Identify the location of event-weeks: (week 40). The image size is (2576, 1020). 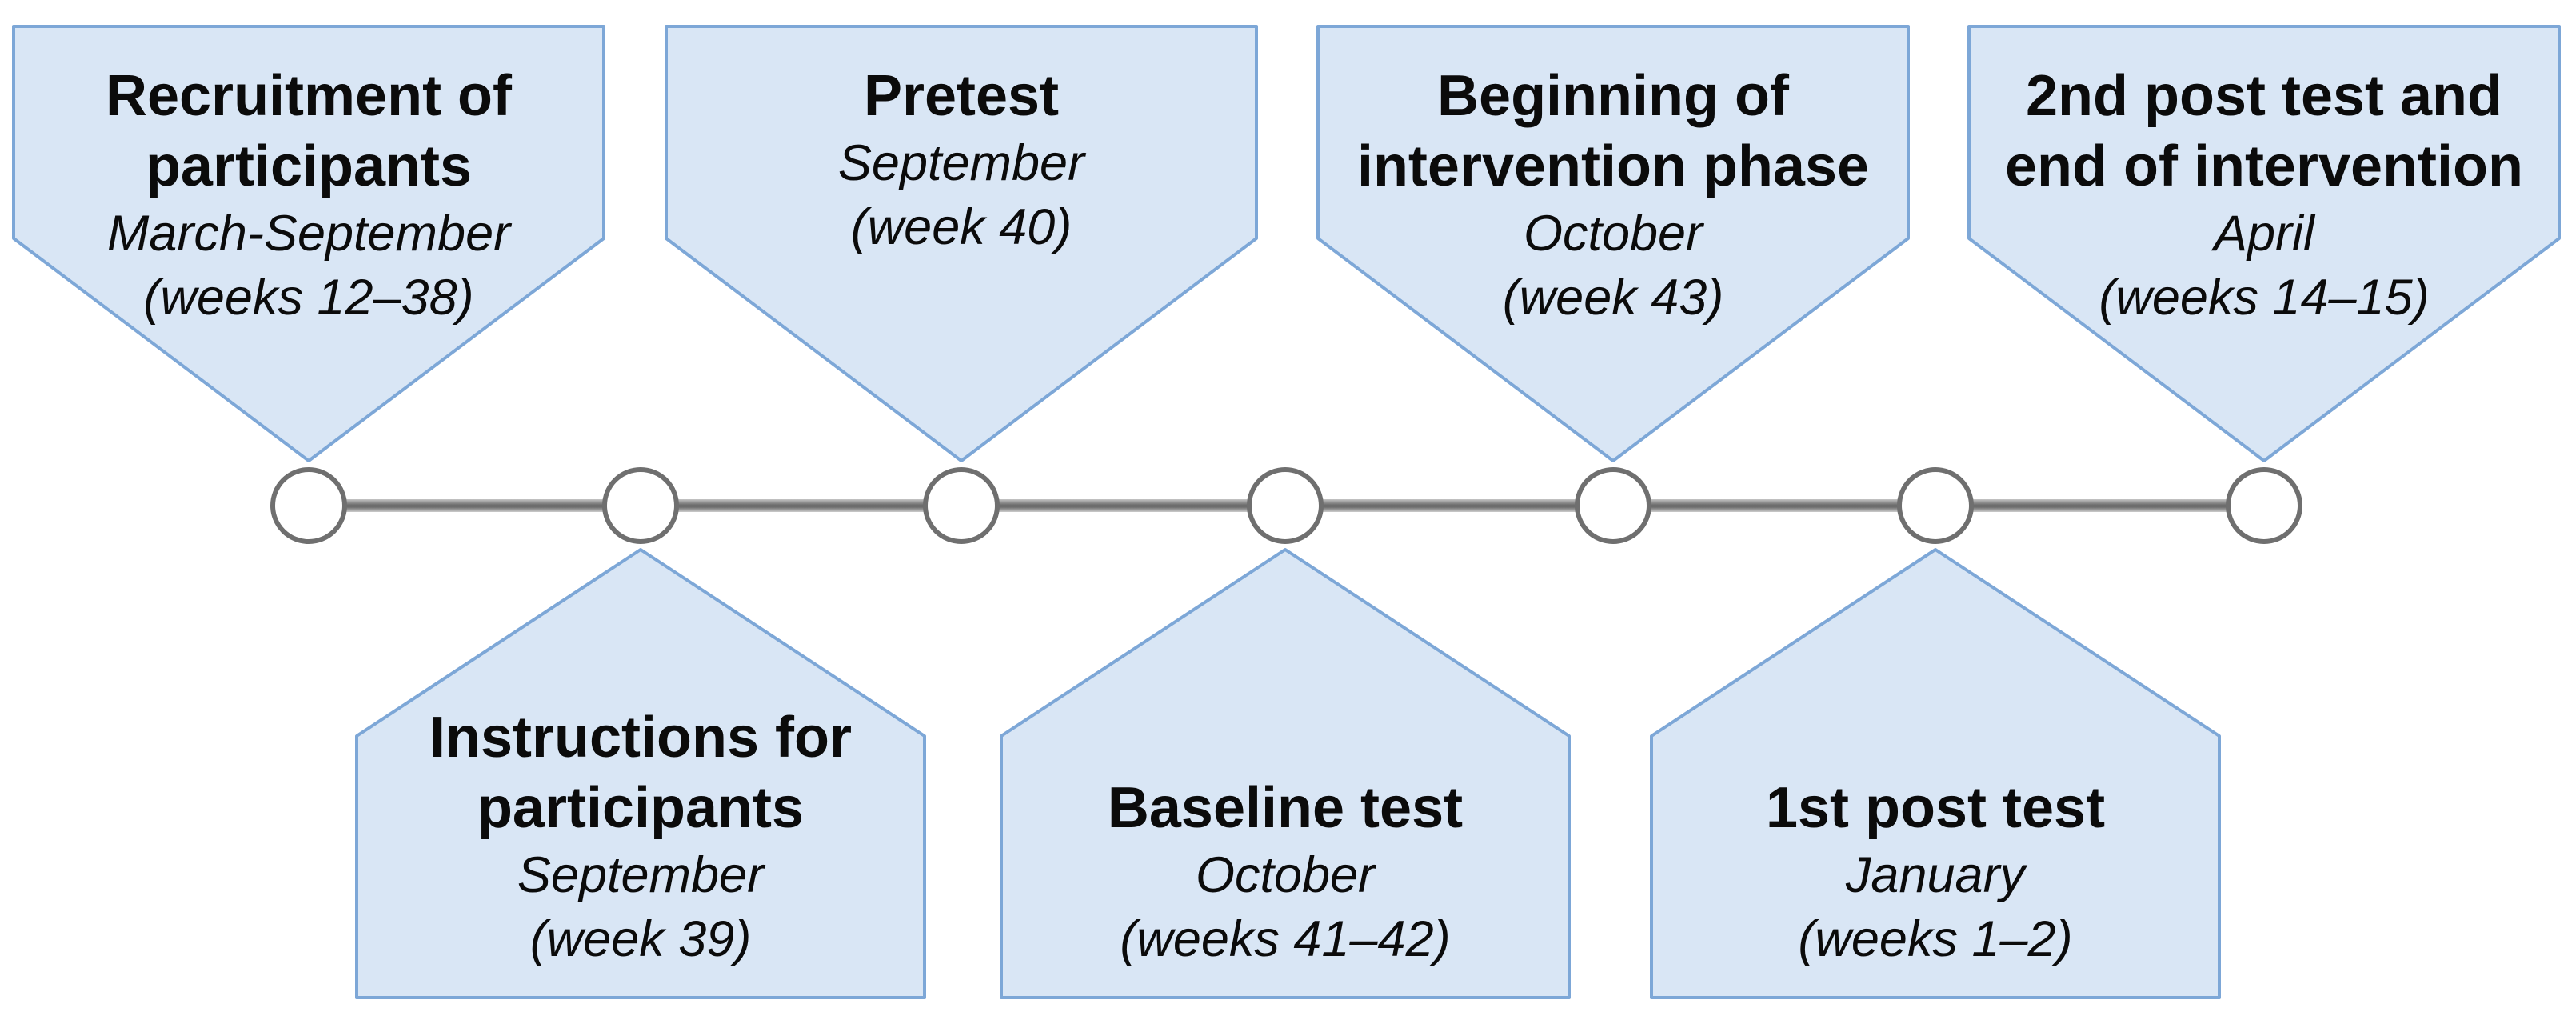
(961, 227).